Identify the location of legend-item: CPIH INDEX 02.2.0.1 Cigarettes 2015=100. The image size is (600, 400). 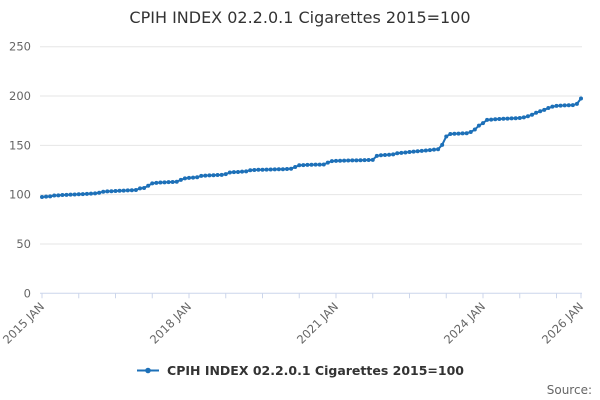
(300, 370).